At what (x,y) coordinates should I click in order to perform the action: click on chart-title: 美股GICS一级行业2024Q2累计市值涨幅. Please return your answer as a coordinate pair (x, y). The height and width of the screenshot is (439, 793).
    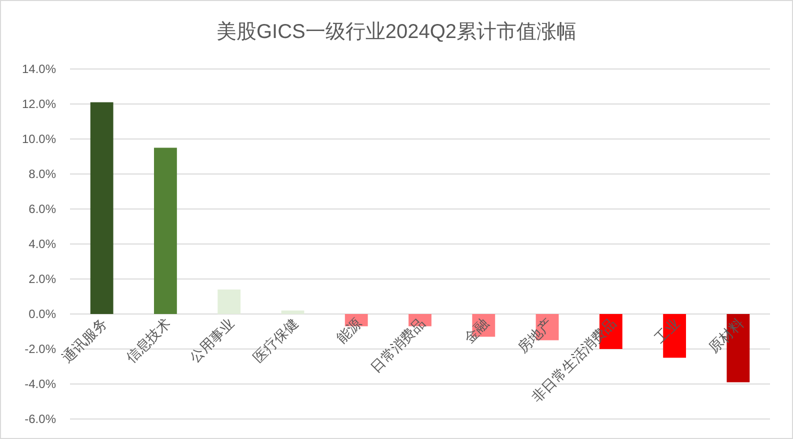
    Looking at the image, I should click on (396, 31).